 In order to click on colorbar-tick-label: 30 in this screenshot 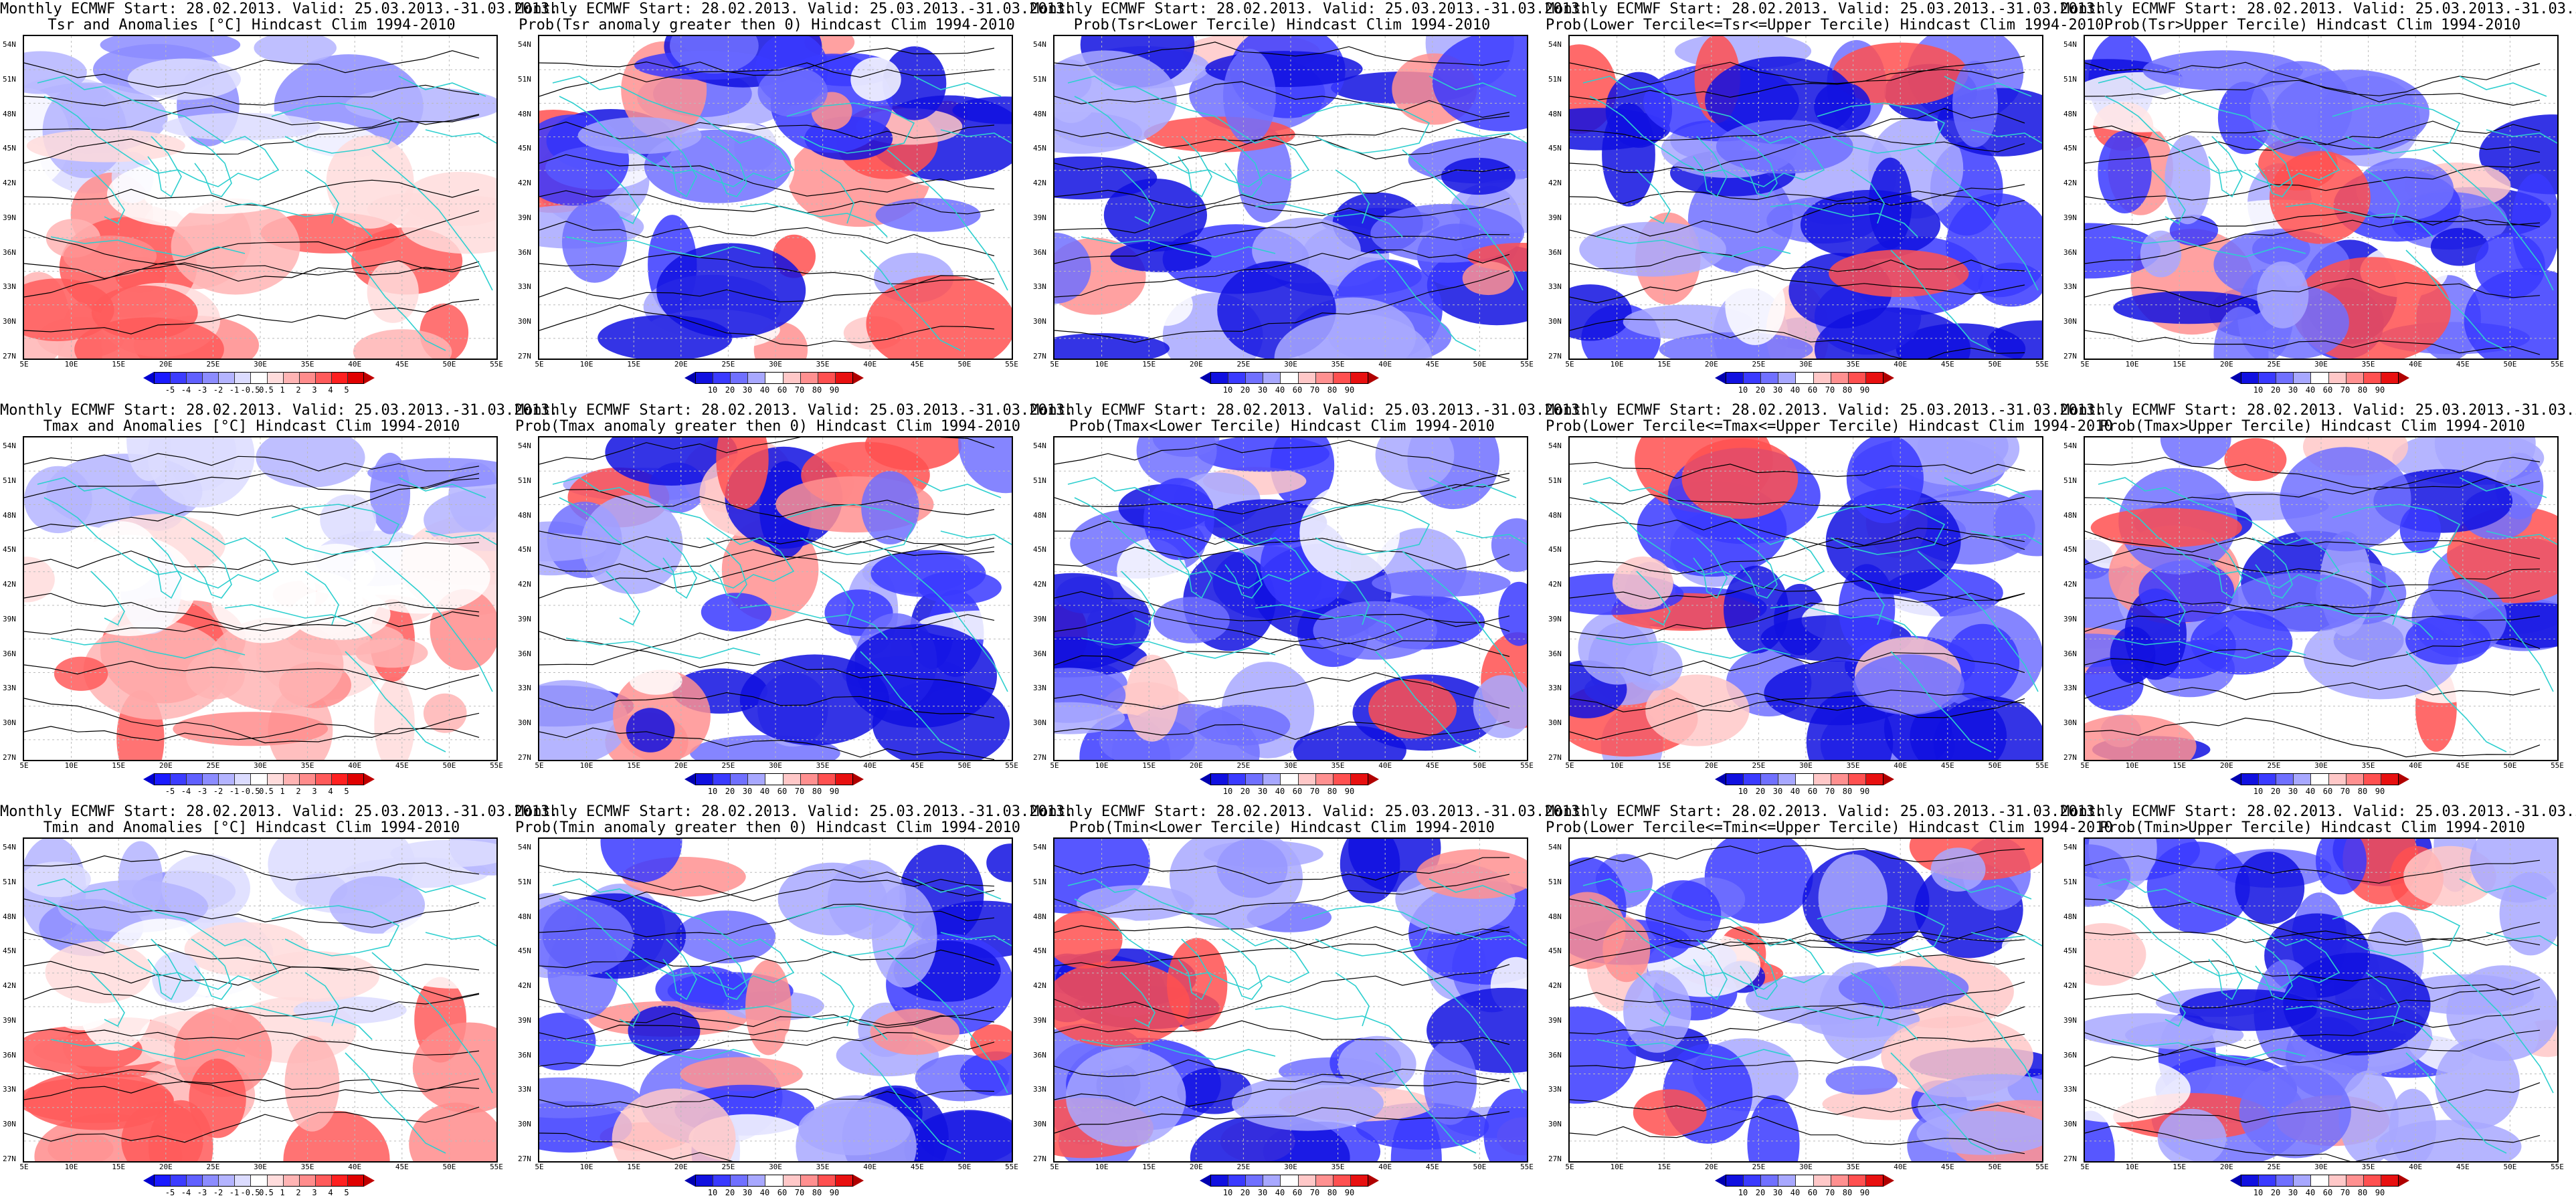, I will do `click(747, 791)`.